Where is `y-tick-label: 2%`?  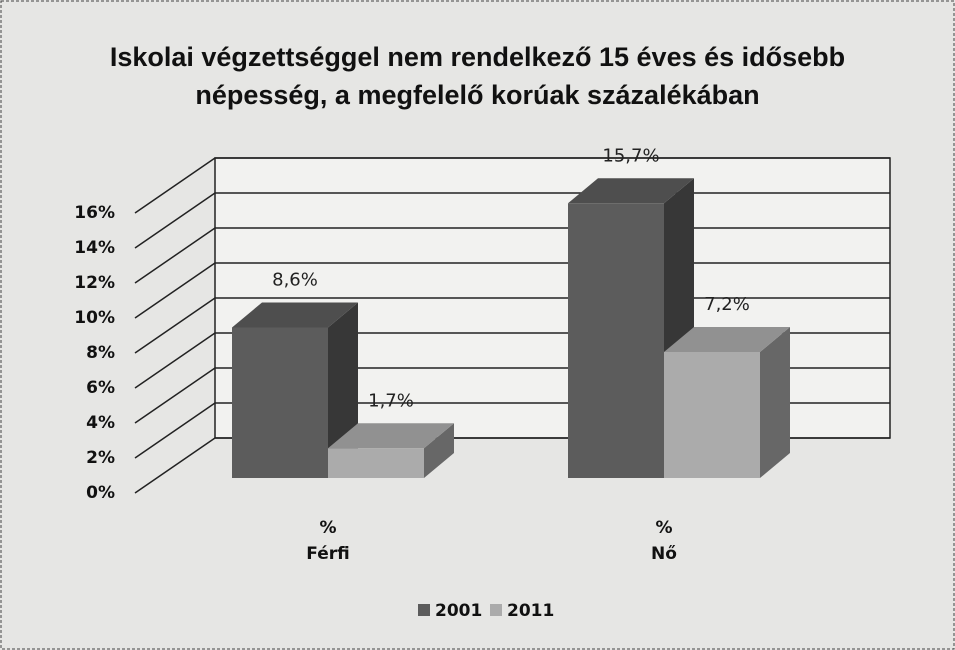 y-tick-label: 2% is located at coordinates (100, 458).